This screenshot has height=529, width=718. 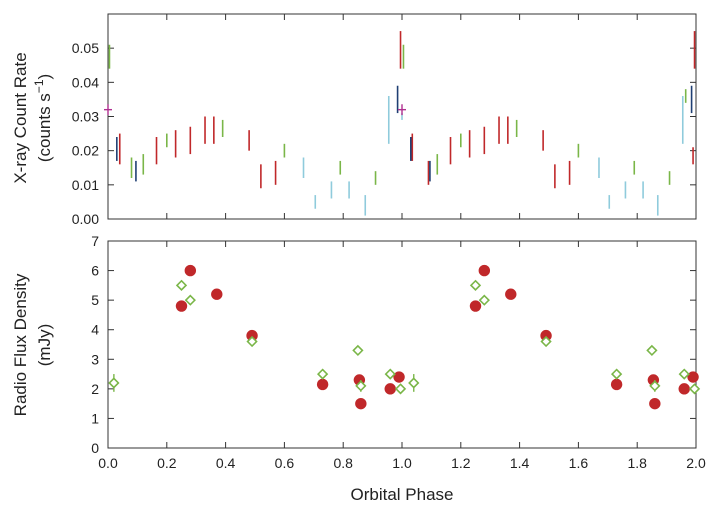 What do you see at coordinates (343, 463) in the screenshot?
I see `x-tick-label: 0.8` at bounding box center [343, 463].